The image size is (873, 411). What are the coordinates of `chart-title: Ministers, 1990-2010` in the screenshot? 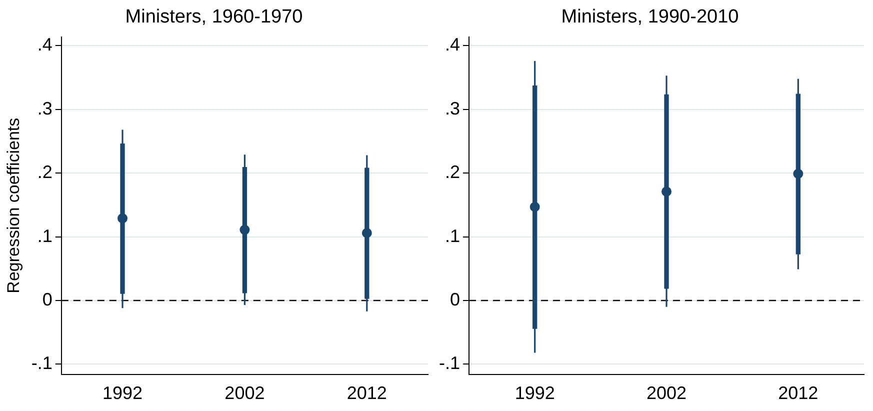 It's located at (650, 17).